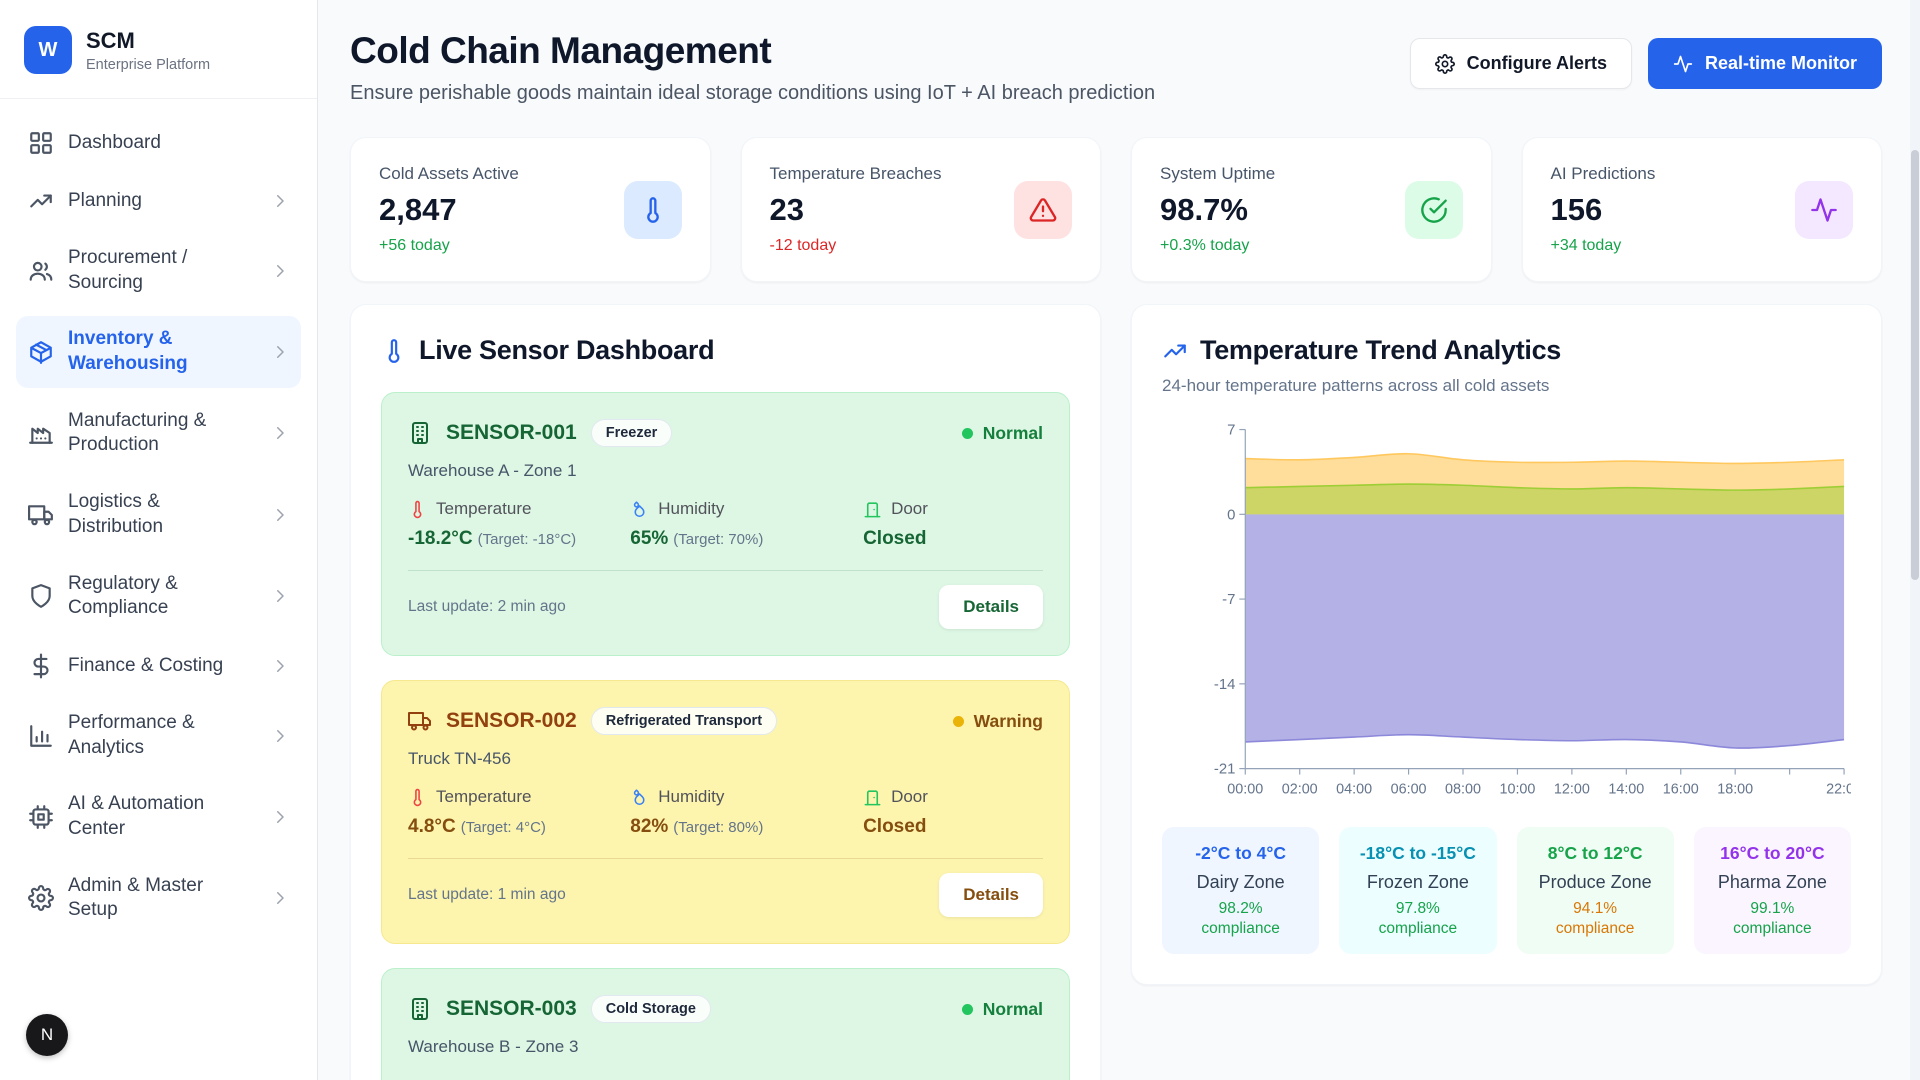 This screenshot has width=1920, height=1080. I want to click on svg-text: 00:00, so click(1245, 789).